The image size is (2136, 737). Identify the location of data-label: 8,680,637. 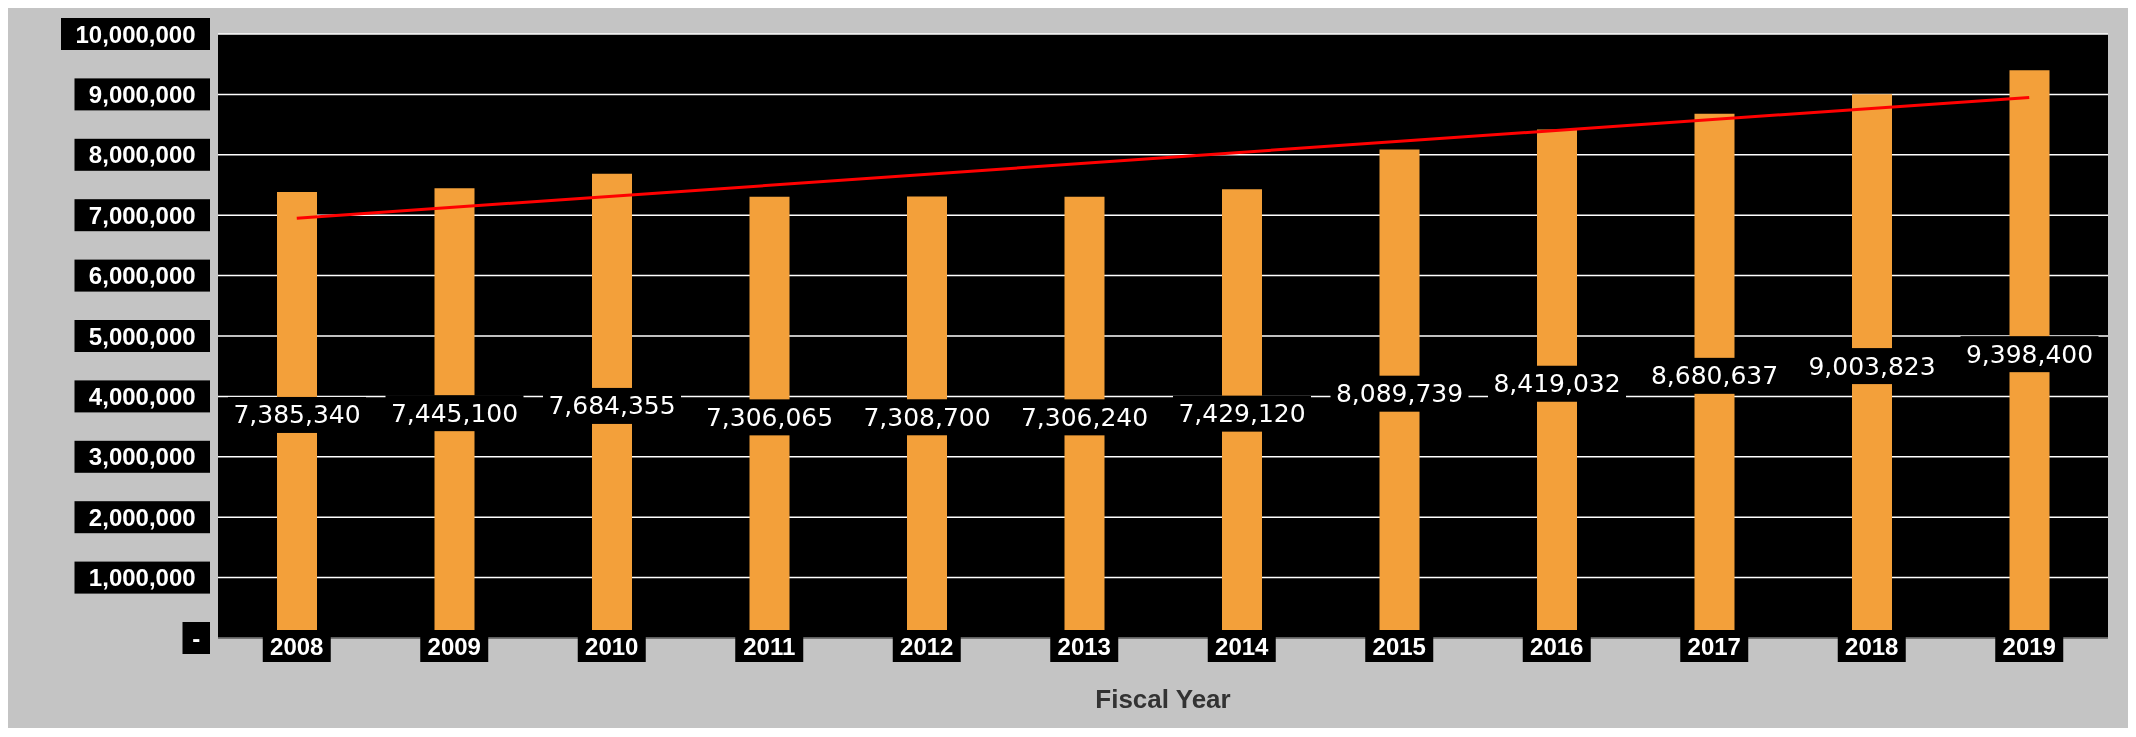
(1714, 376).